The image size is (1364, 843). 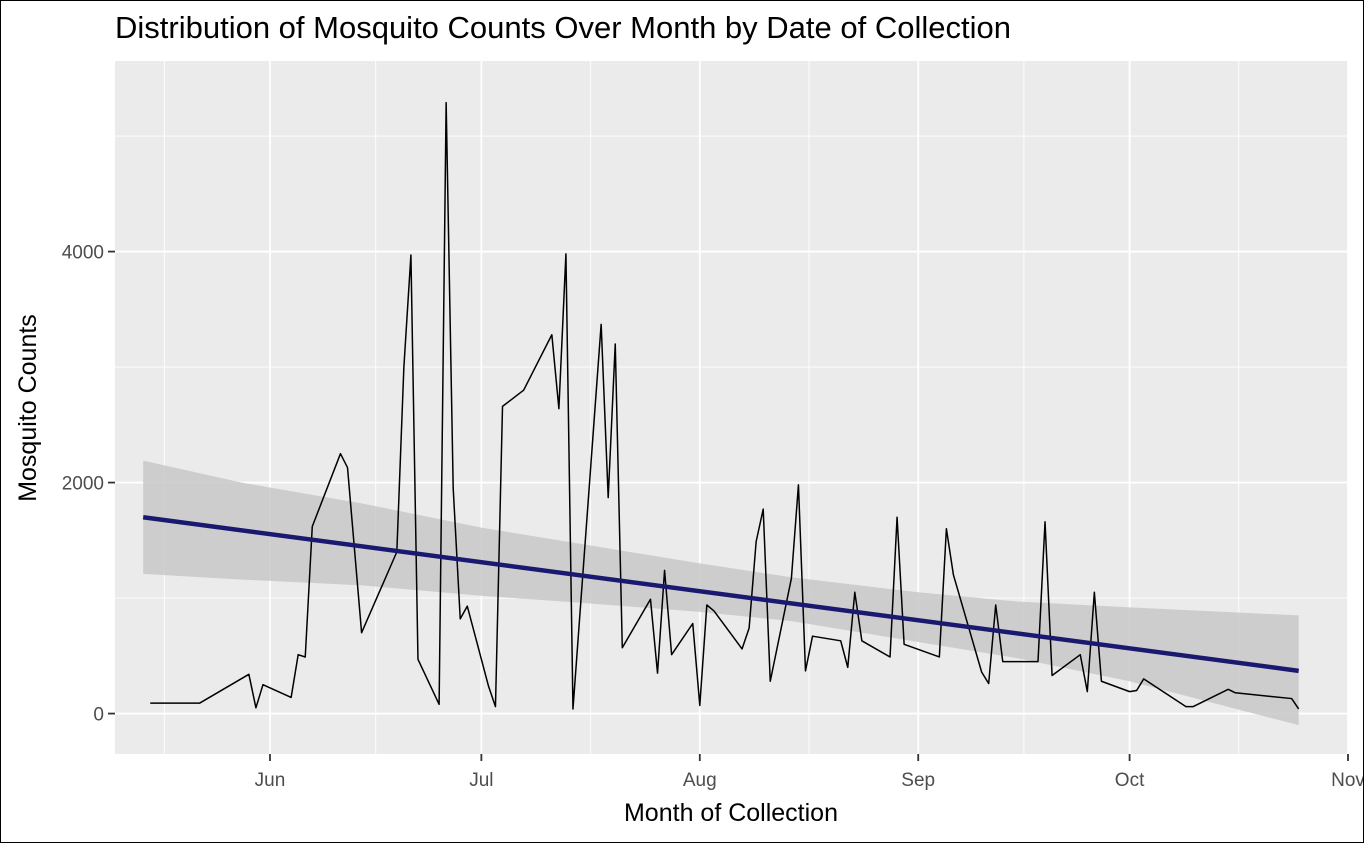 What do you see at coordinates (731, 813) in the screenshot?
I see `x-axis-title: Month of Collection` at bounding box center [731, 813].